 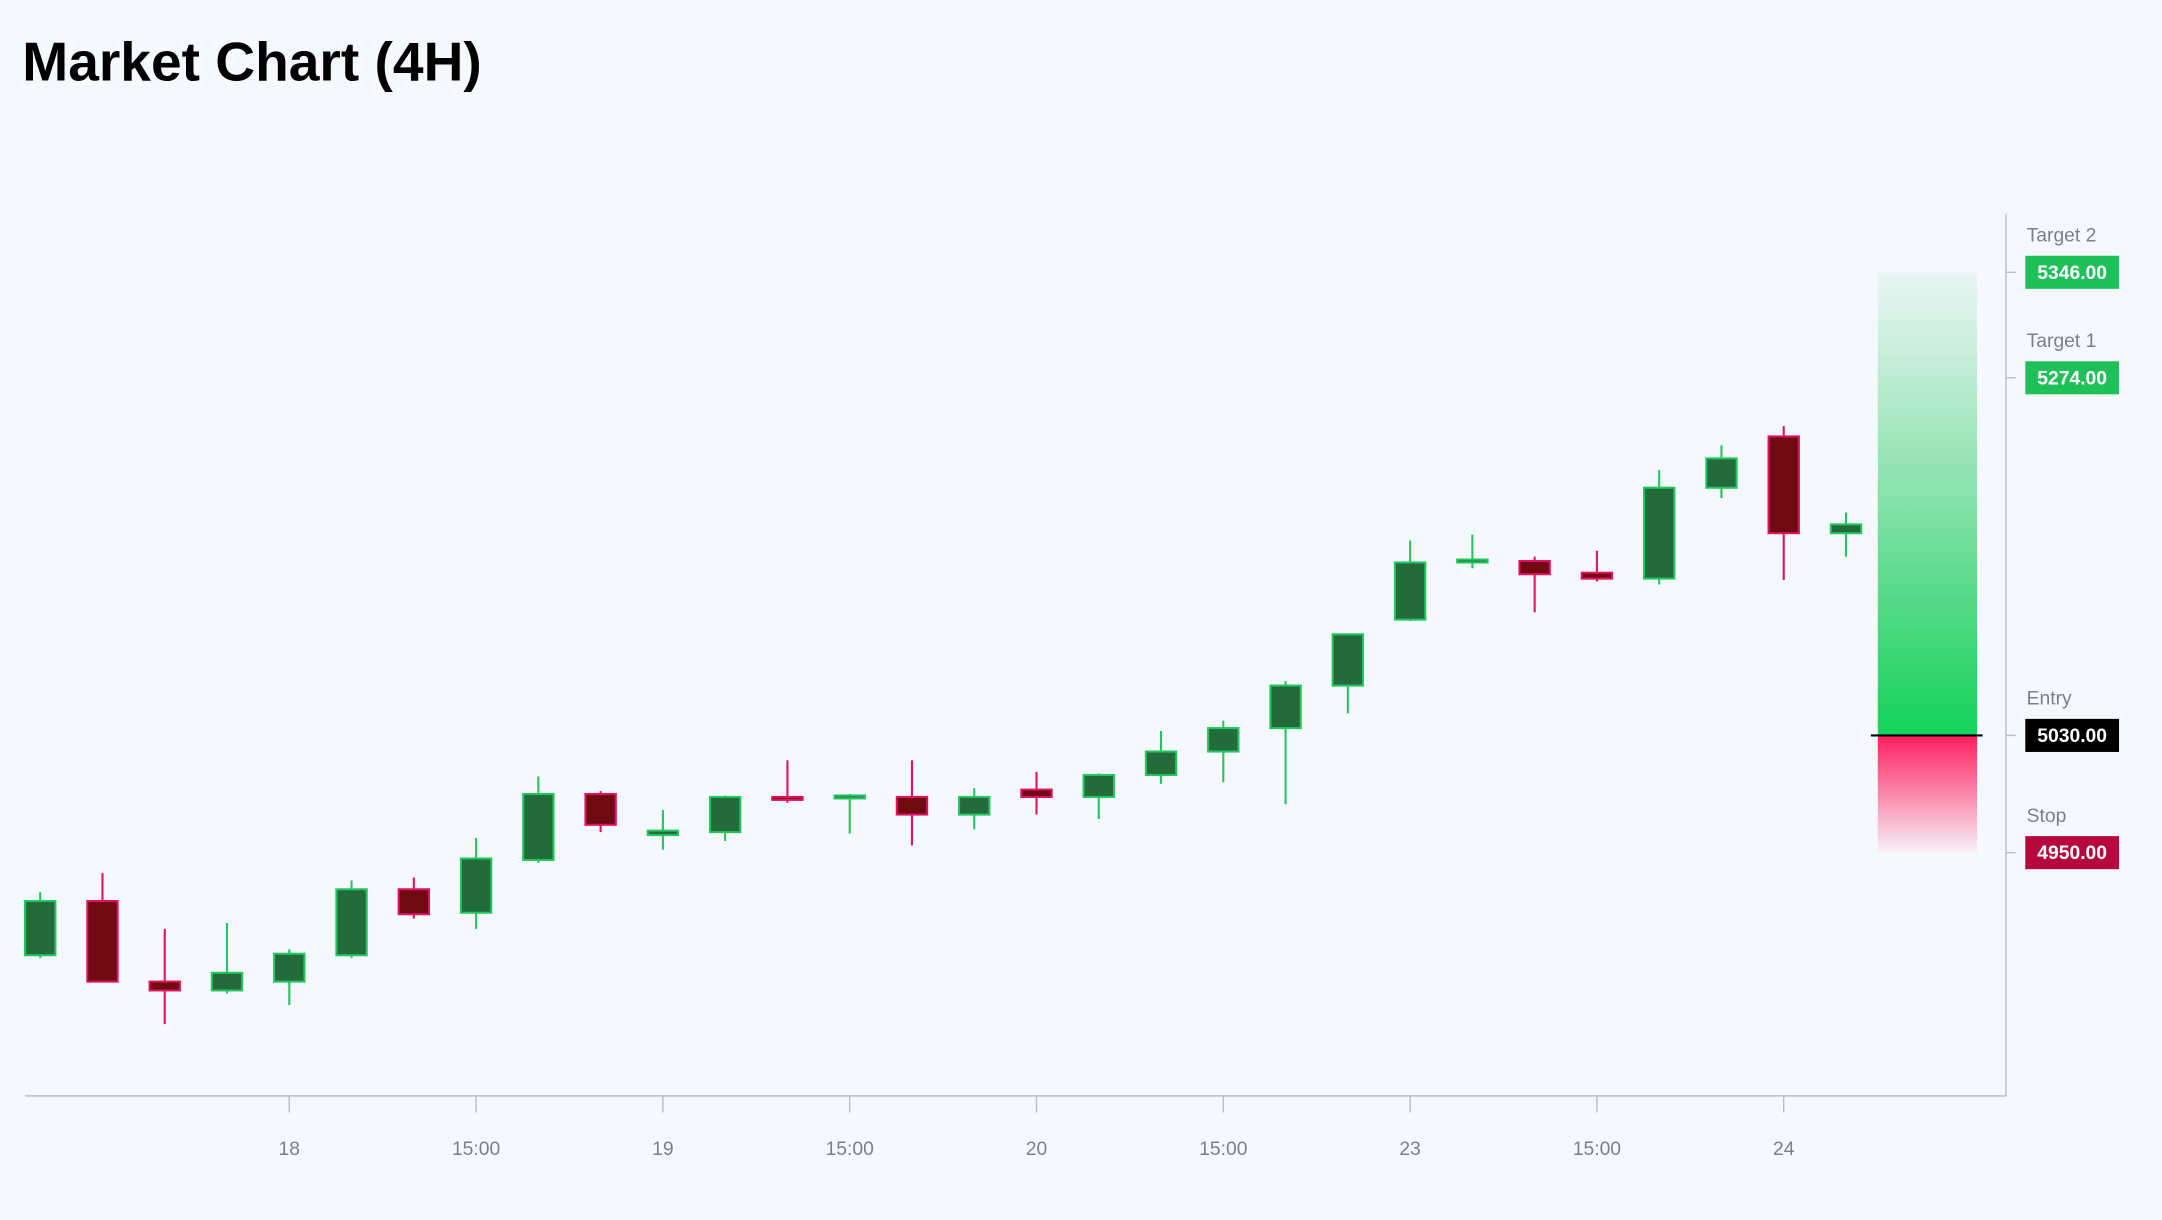 I want to click on loss-zone, so click(x=1927, y=794).